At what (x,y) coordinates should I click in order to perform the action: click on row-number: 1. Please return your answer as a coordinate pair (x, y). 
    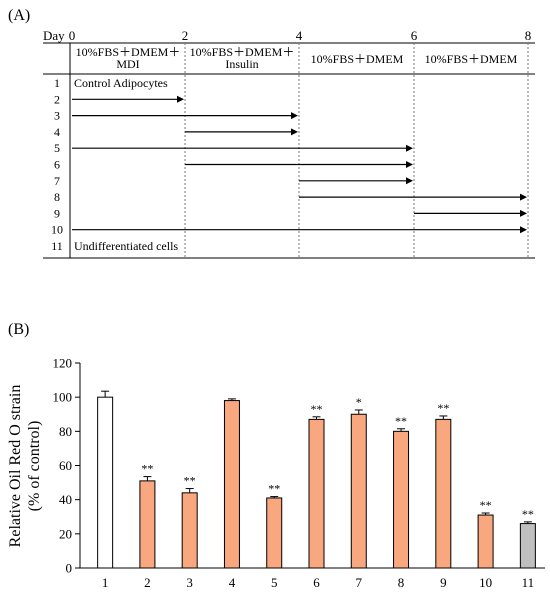
    Looking at the image, I should click on (57, 83).